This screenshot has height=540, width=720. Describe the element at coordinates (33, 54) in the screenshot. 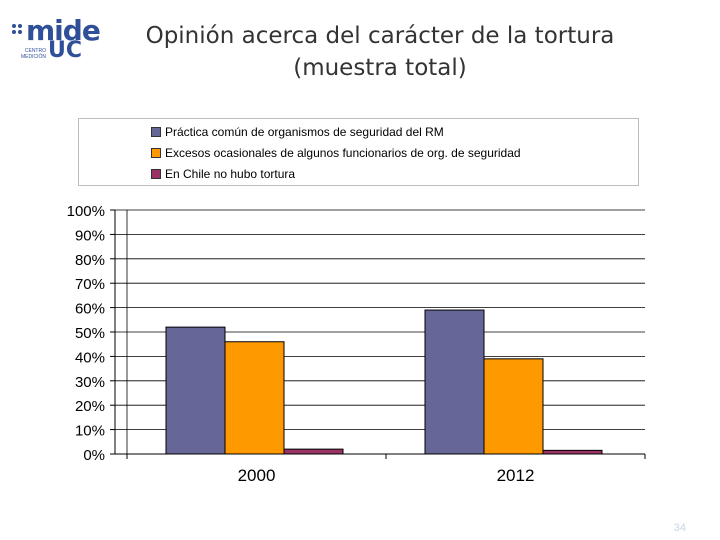

I see `logo-subtext: CENTRO MEDICIÓN` at that location.